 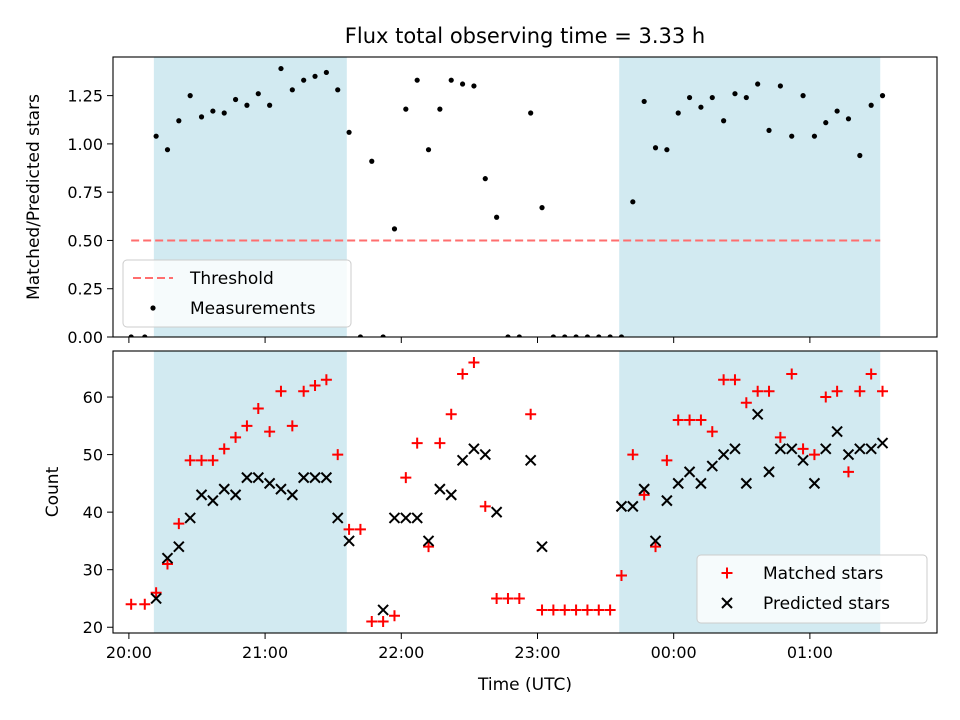 I want to click on x-tick-label: 22:00, so click(x=401, y=652).